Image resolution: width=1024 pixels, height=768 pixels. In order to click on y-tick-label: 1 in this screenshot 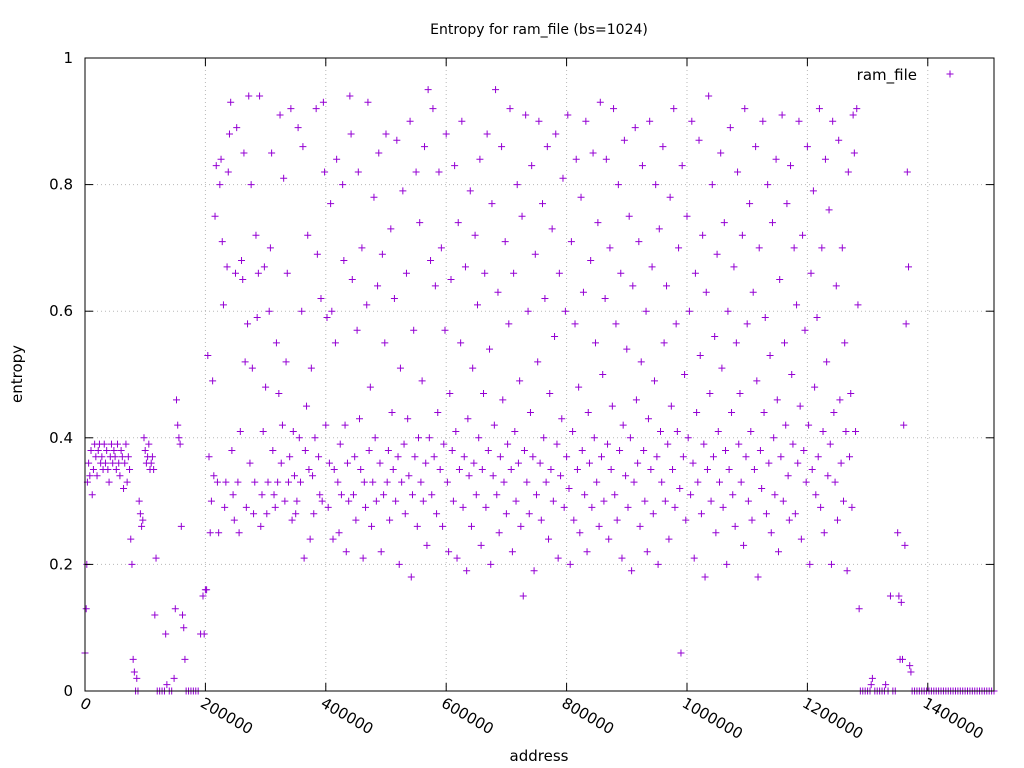, I will do `click(68, 58)`.